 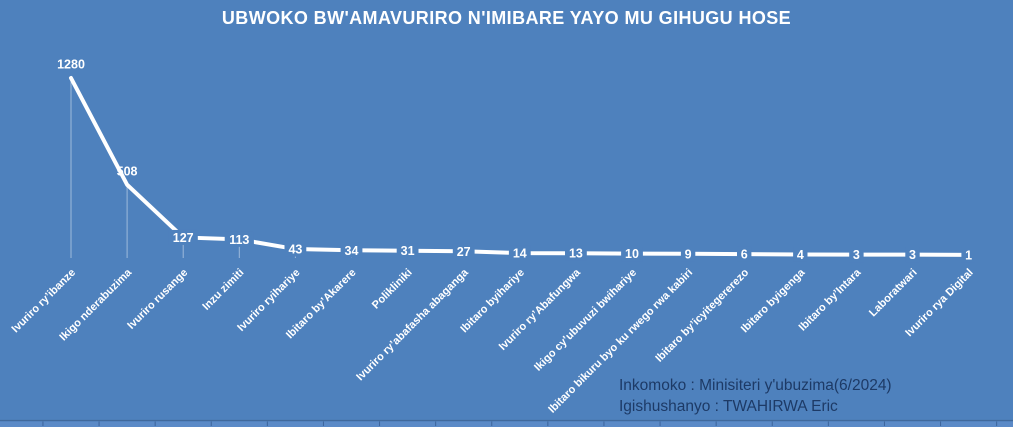 I want to click on category-label: Ibitaro by’Intara, so click(x=830, y=299).